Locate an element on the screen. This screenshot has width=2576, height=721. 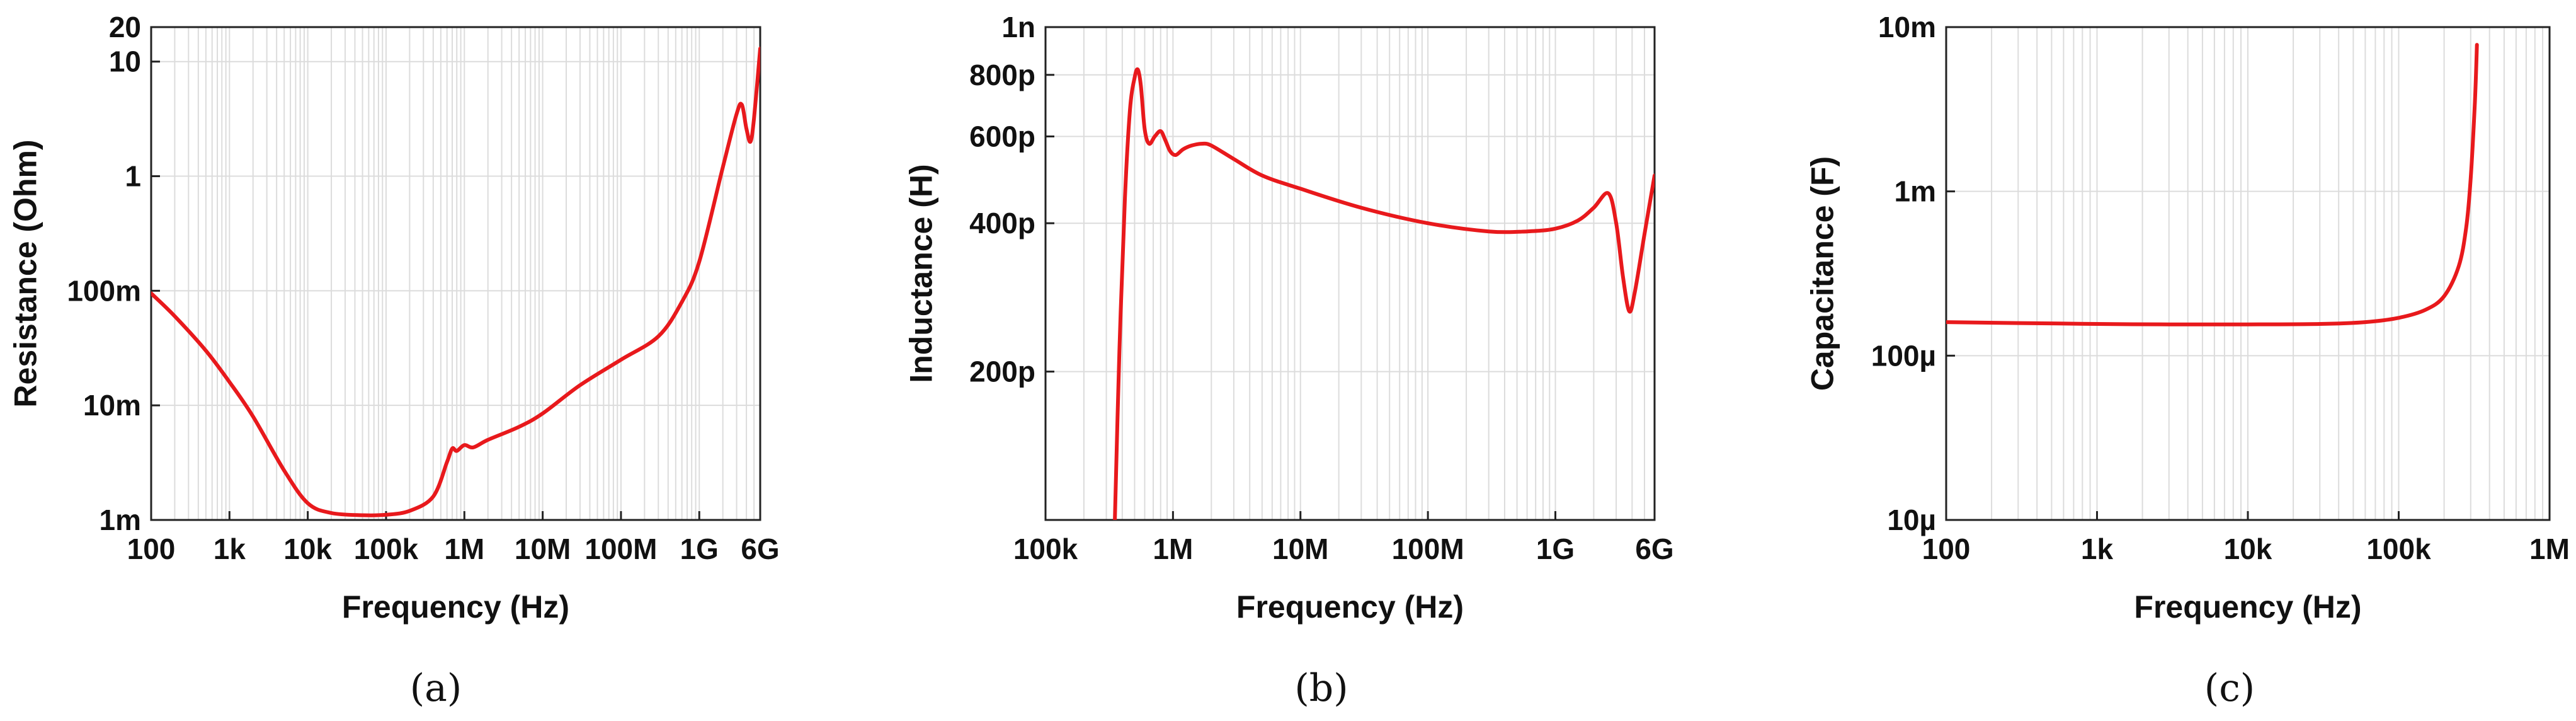
panel-caption: (b) is located at coordinates (1321, 688).